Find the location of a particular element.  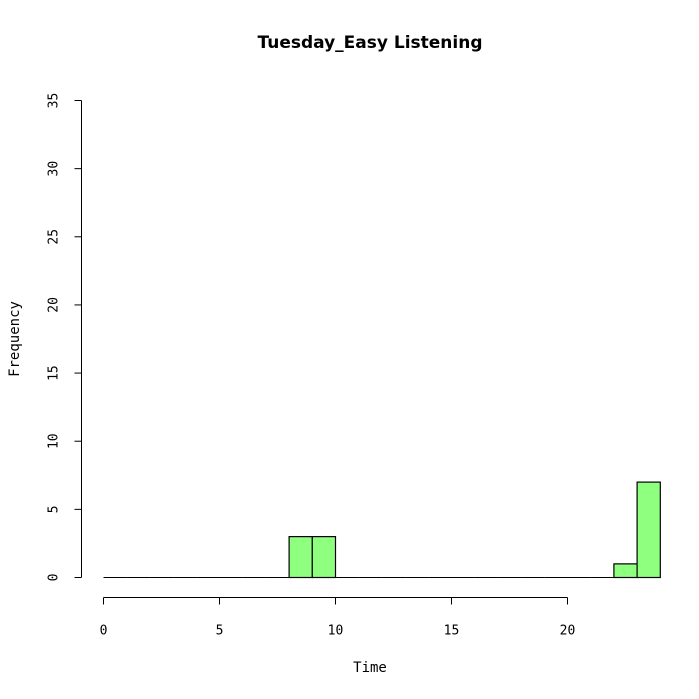

x-tick-label: 20 is located at coordinates (568, 631).